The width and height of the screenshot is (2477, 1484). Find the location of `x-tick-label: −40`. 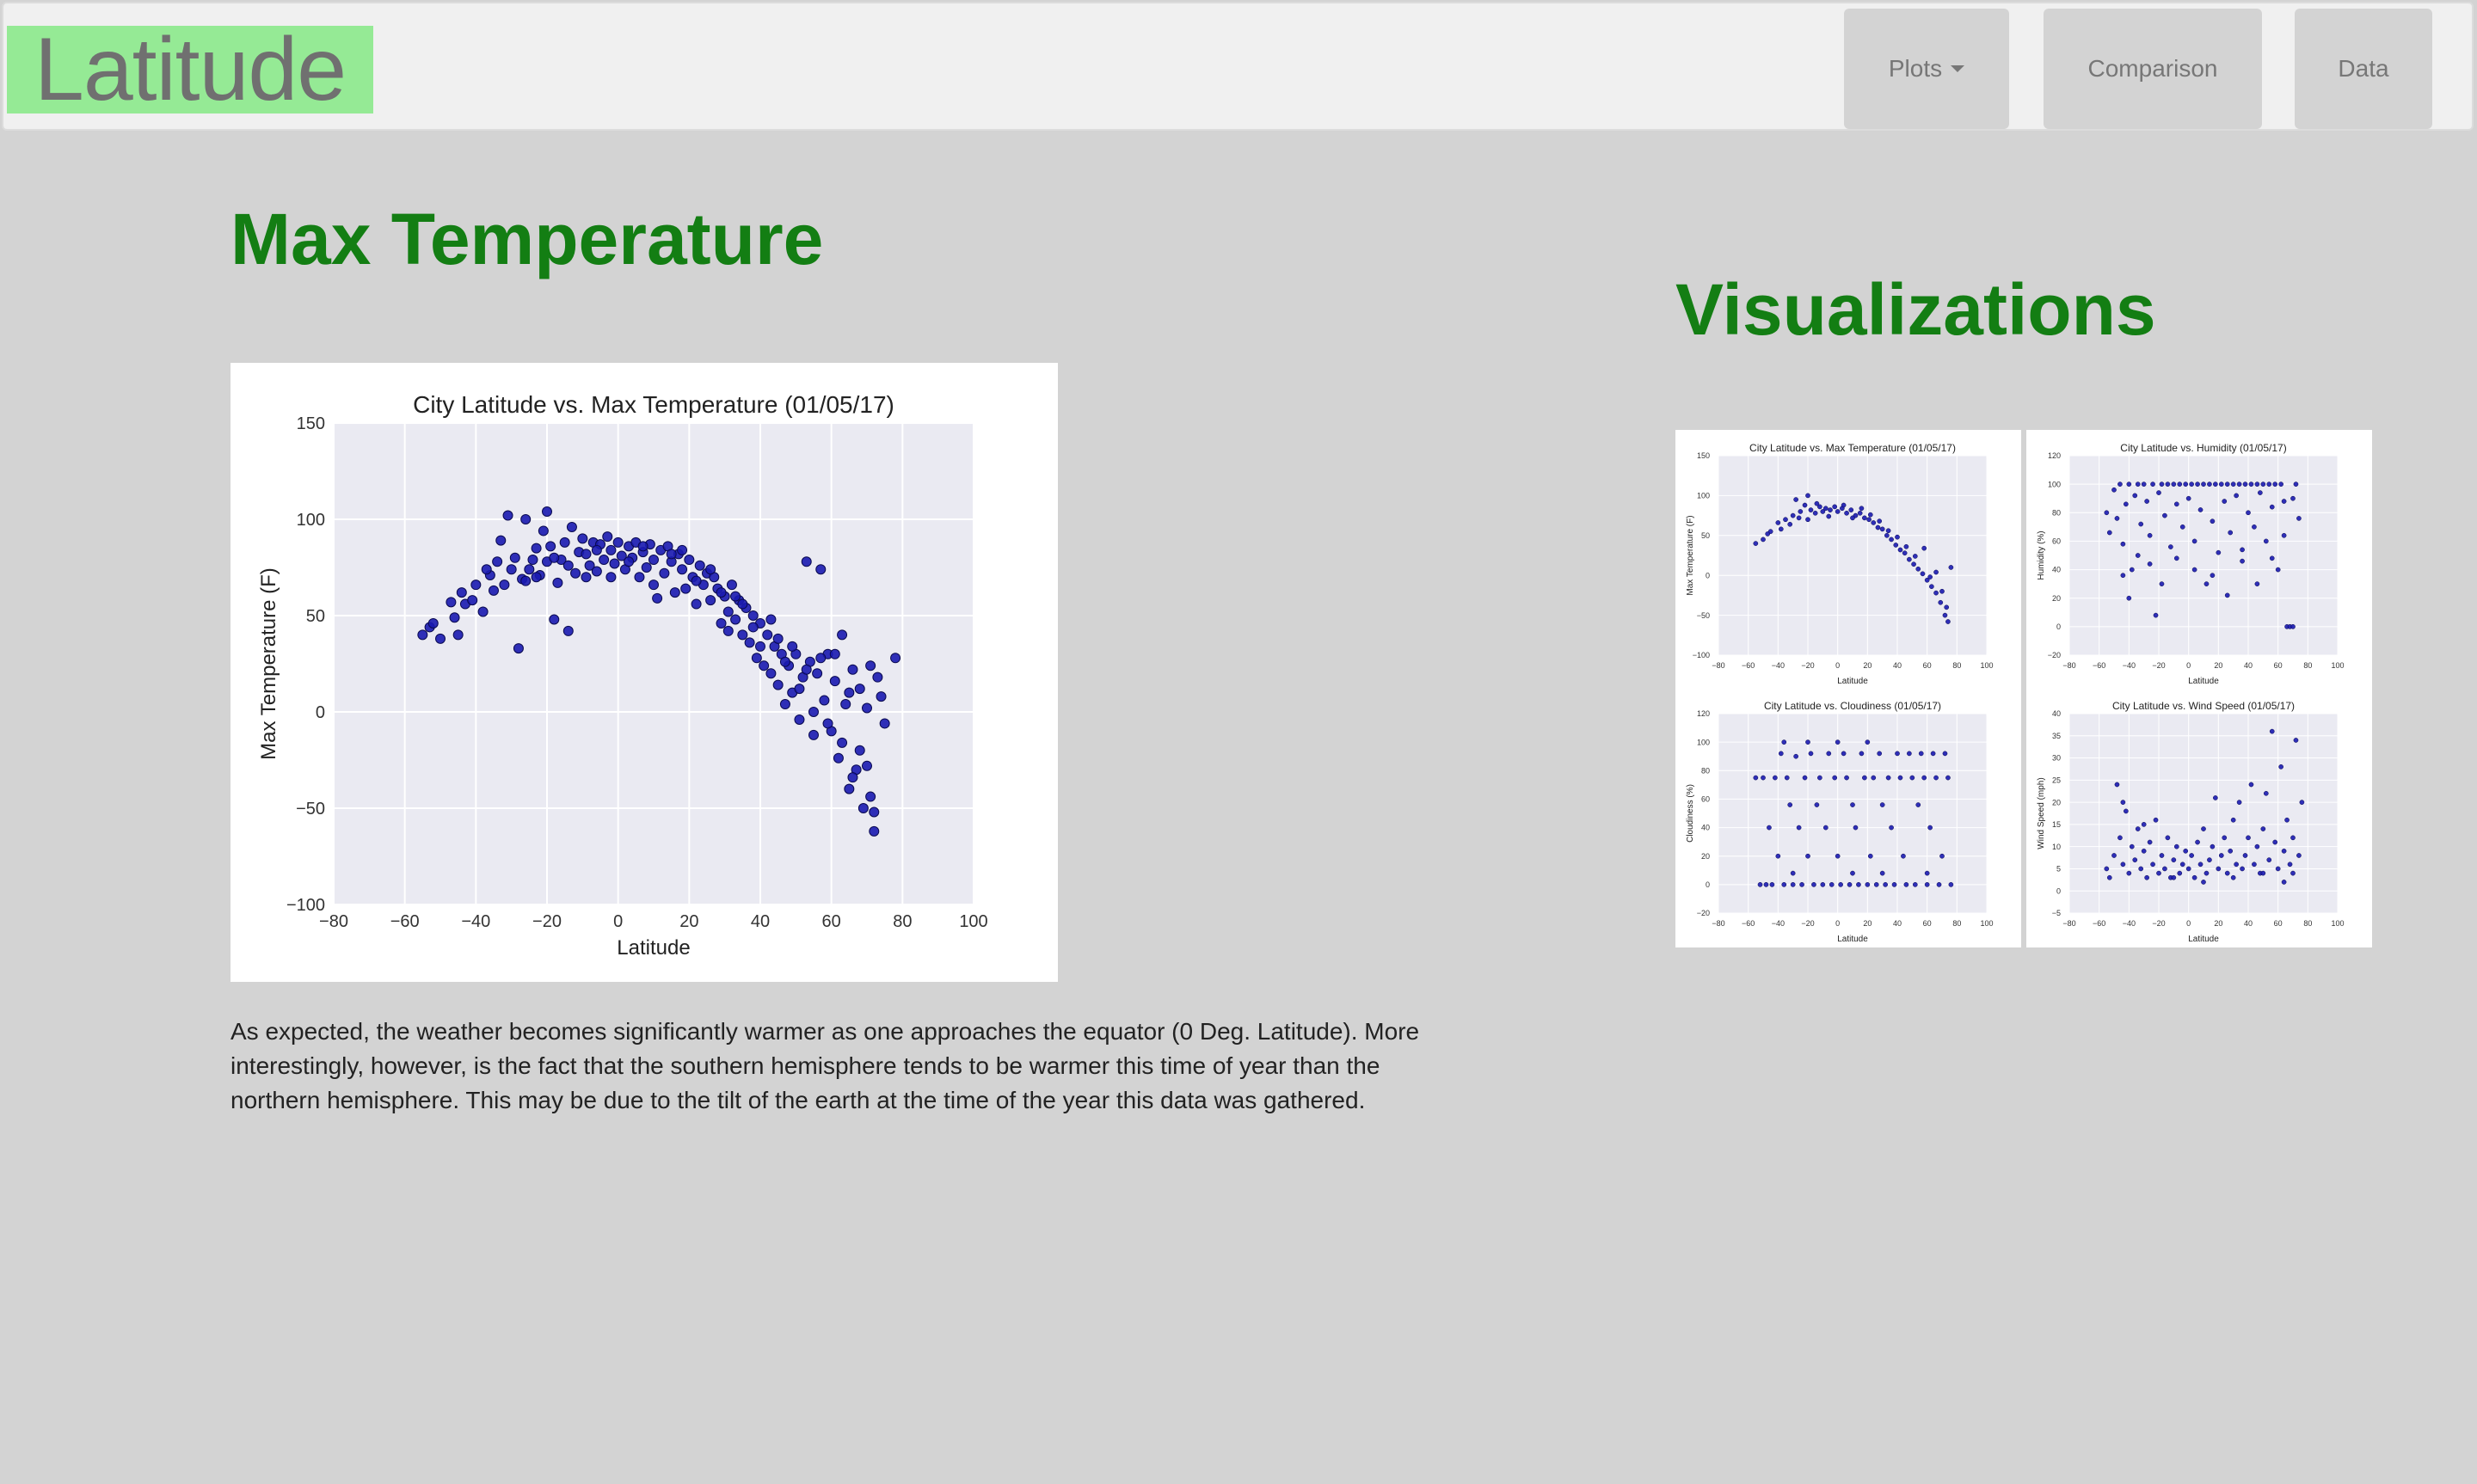

x-tick-label: −40 is located at coordinates (1778, 665).